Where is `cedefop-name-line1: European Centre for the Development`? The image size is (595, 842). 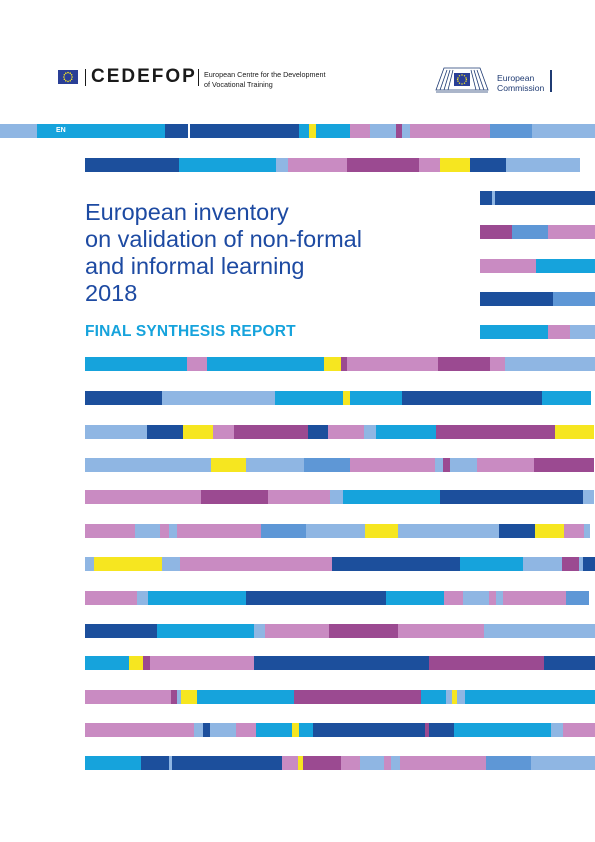
cedefop-name-line1: European Centre for the Development is located at coordinates (265, 74).